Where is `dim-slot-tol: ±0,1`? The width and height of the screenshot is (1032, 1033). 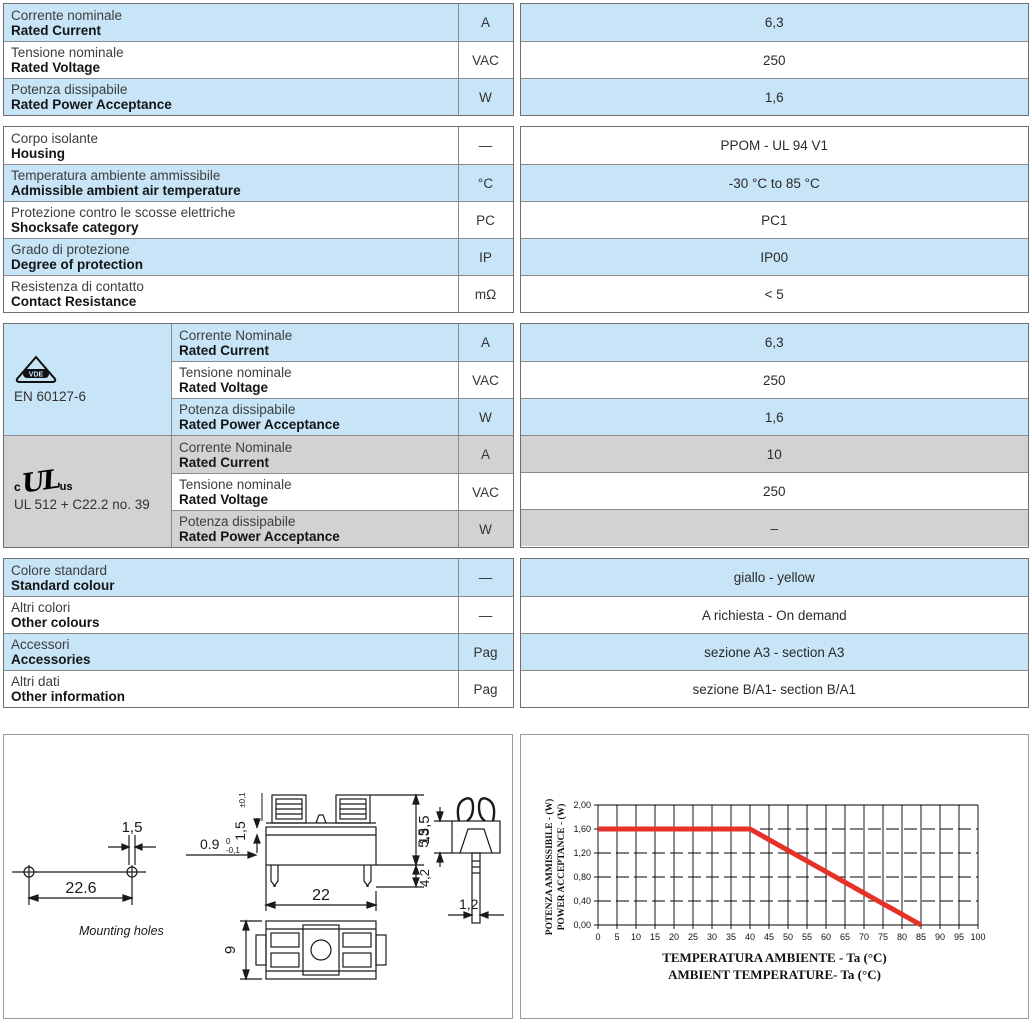 dim-slot-tol: ±0,1 is located at coordinates (242, 800).